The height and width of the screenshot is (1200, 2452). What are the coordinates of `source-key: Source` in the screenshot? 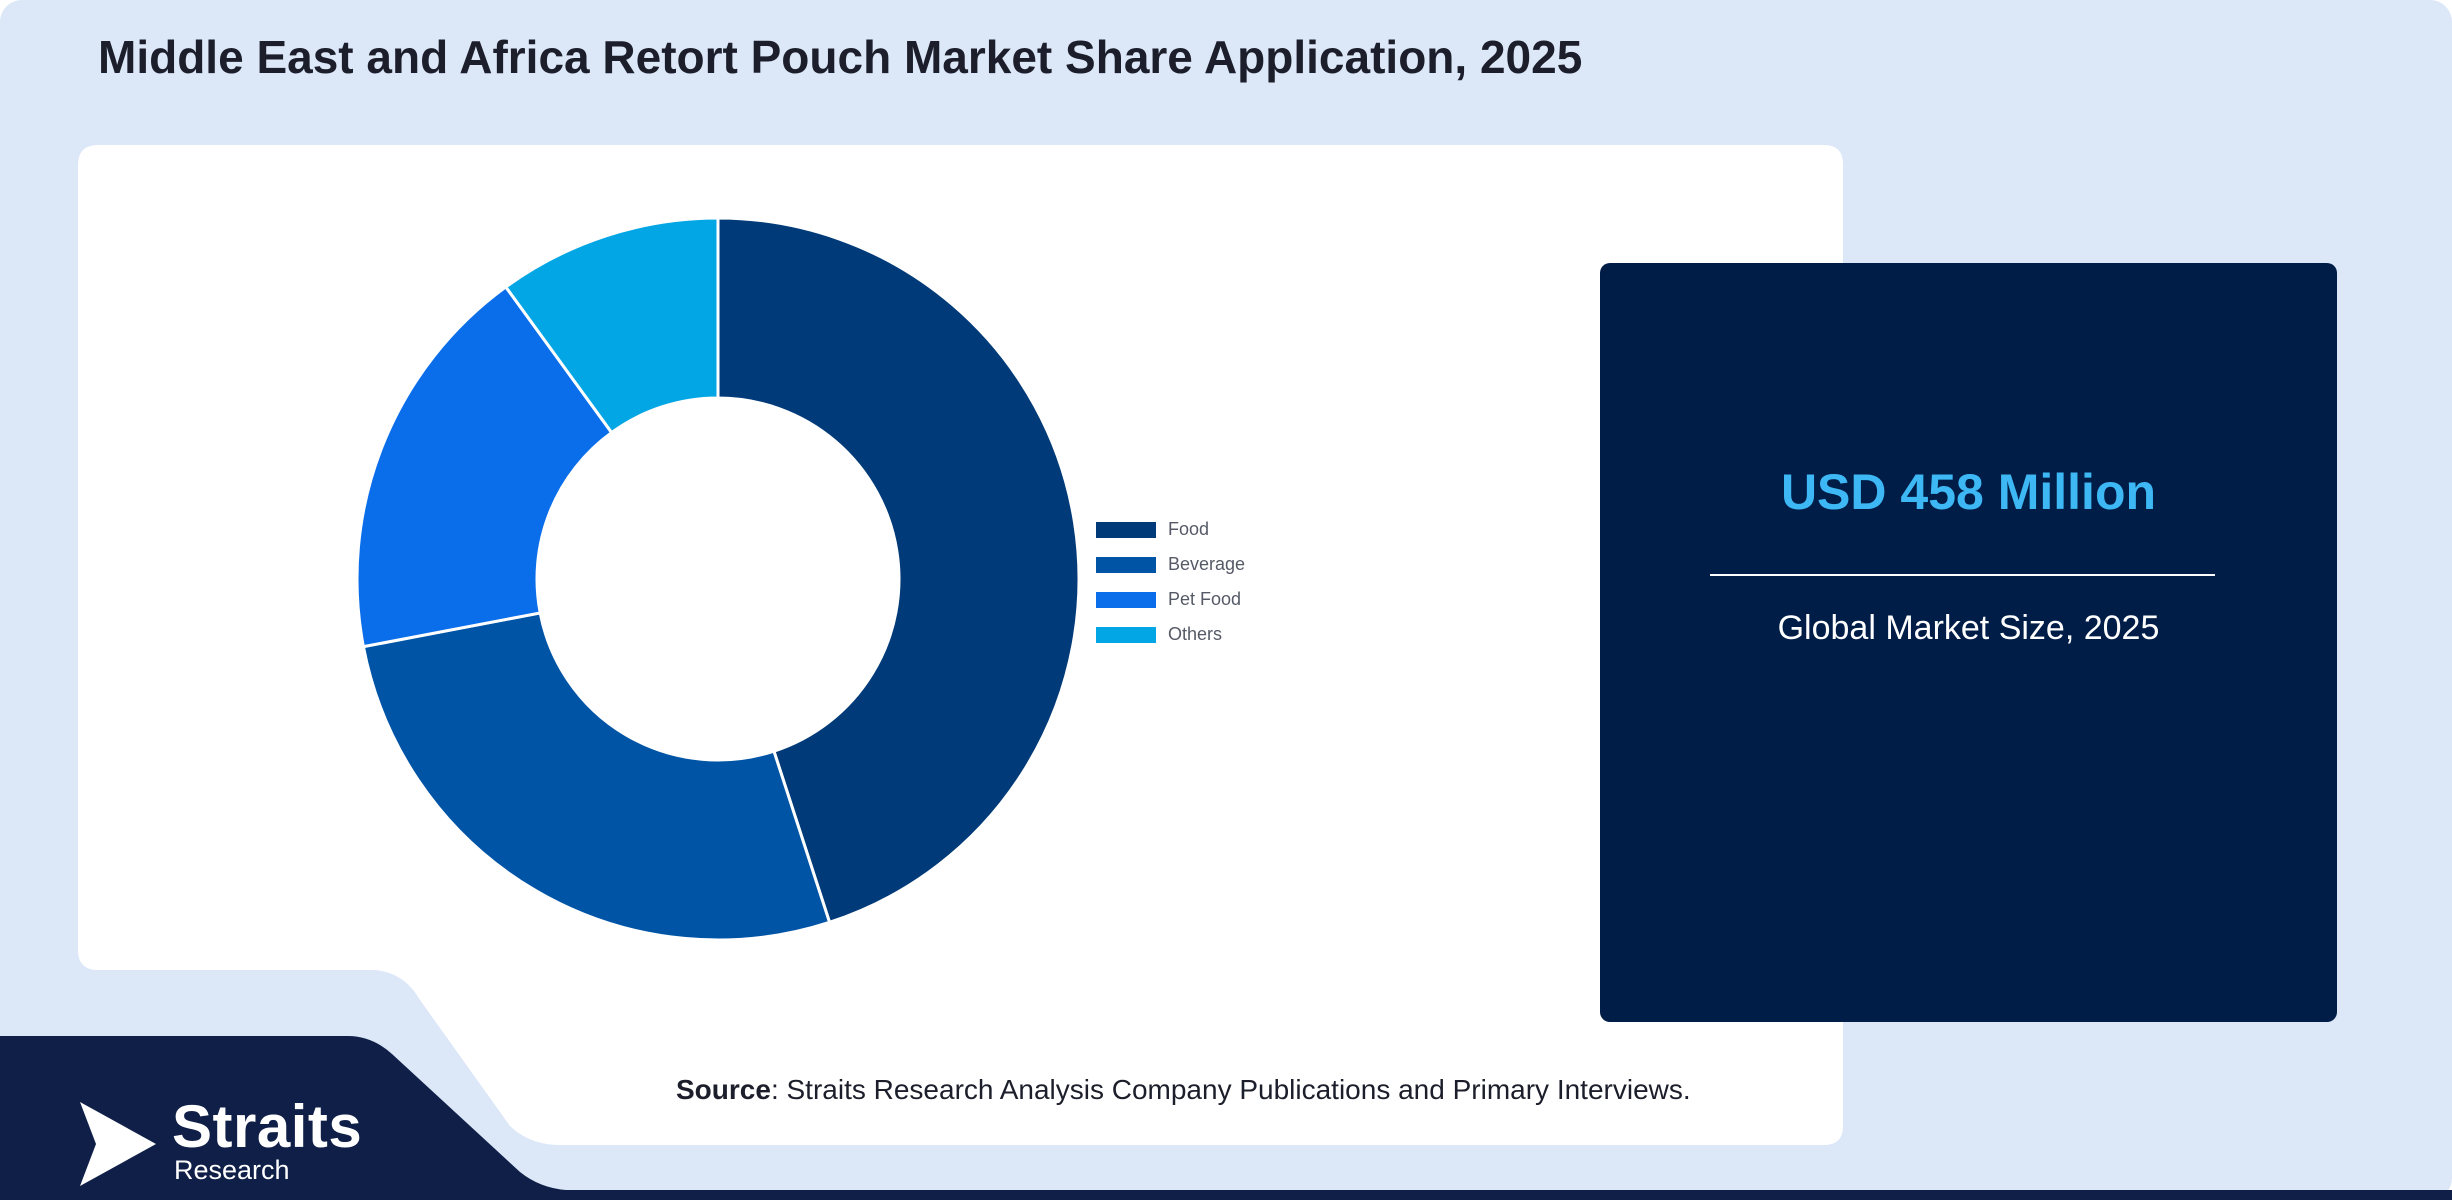 It's located at (723, 1089).